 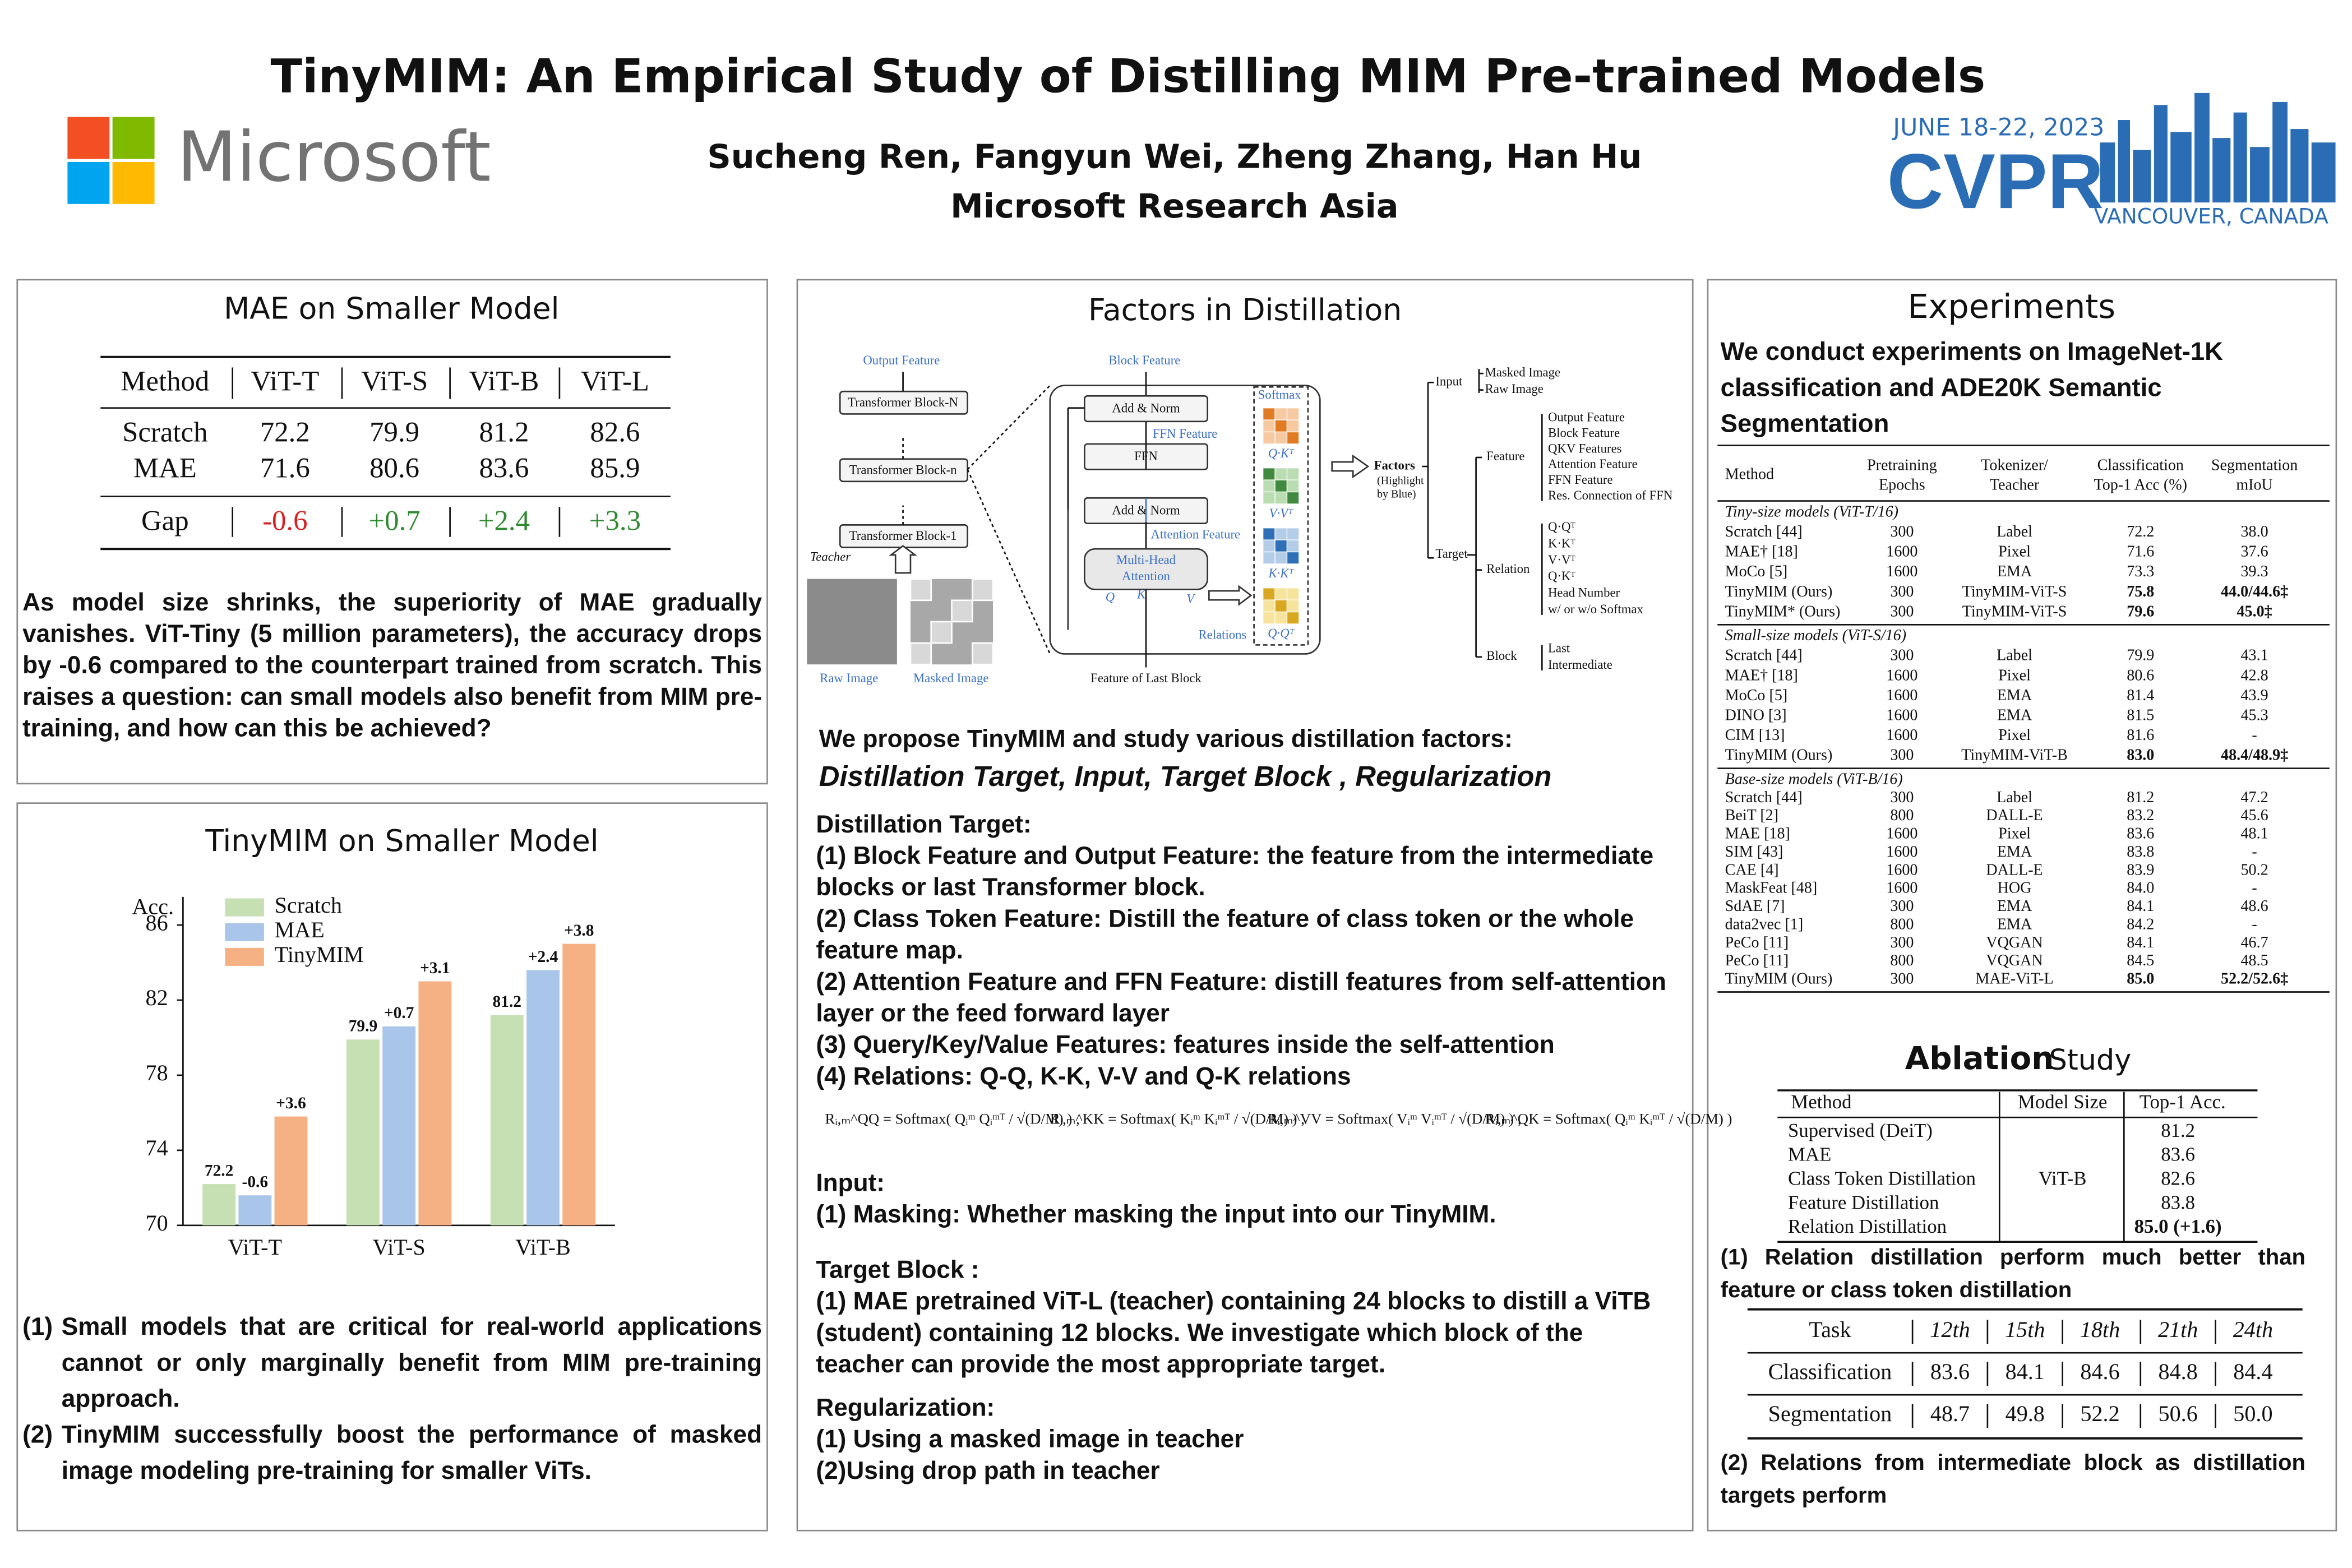 What do you see at coordinates (1514, 389) in the screenshot?
I see `tree-leaf: Raw Image` at bounding box center [1514, 389].